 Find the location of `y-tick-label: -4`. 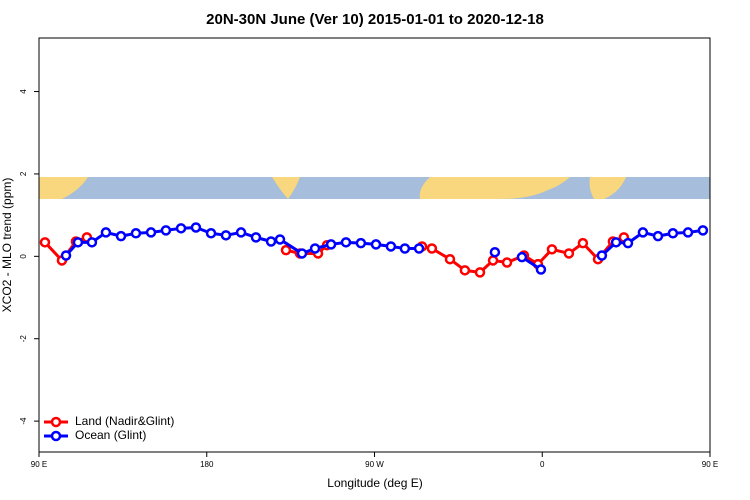

y-tick-label: -4 is located at coordinates (23, 421).